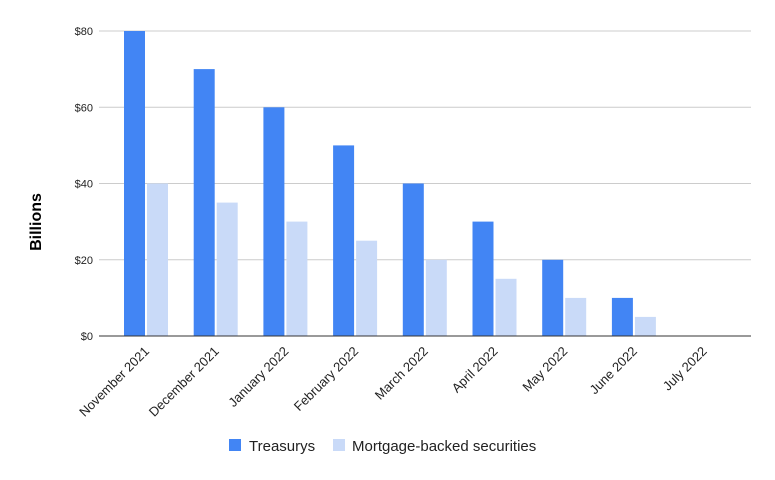 This screenshot has width=775, height=480. What do you see at coordinates (339, 445) in the screenshot?
I see `legend-swatch-mbs` at bounding box center [339, 445].